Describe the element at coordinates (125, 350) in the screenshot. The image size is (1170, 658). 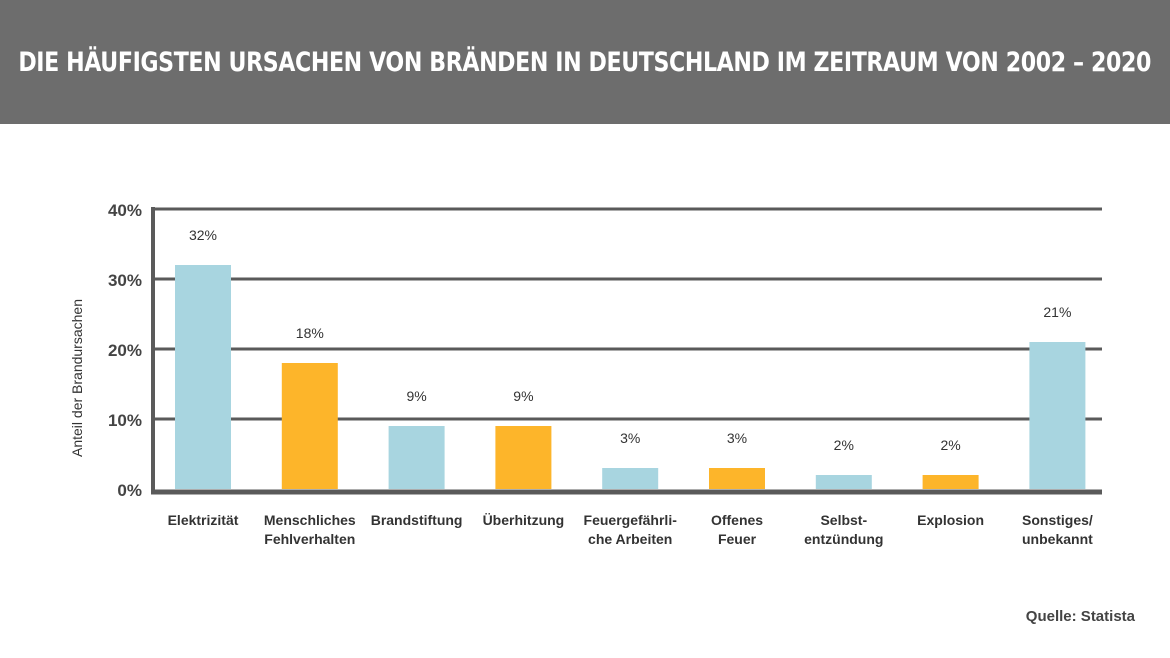
I see `y-tick-label: 20%` at that location.